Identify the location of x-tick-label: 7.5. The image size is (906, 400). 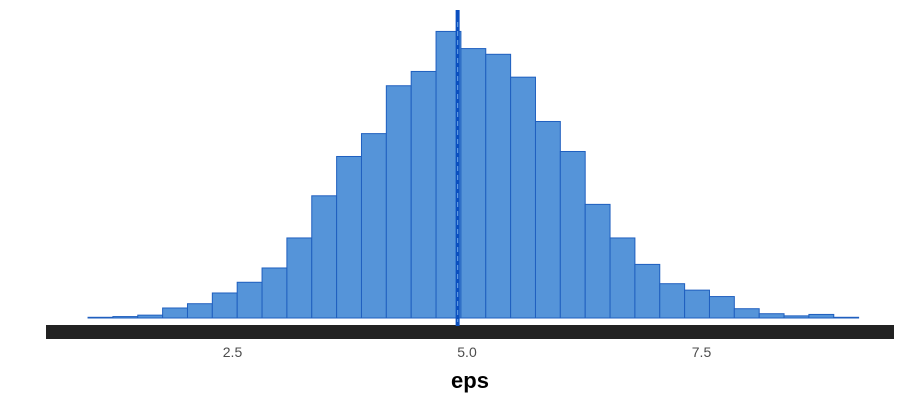
(702, 352).